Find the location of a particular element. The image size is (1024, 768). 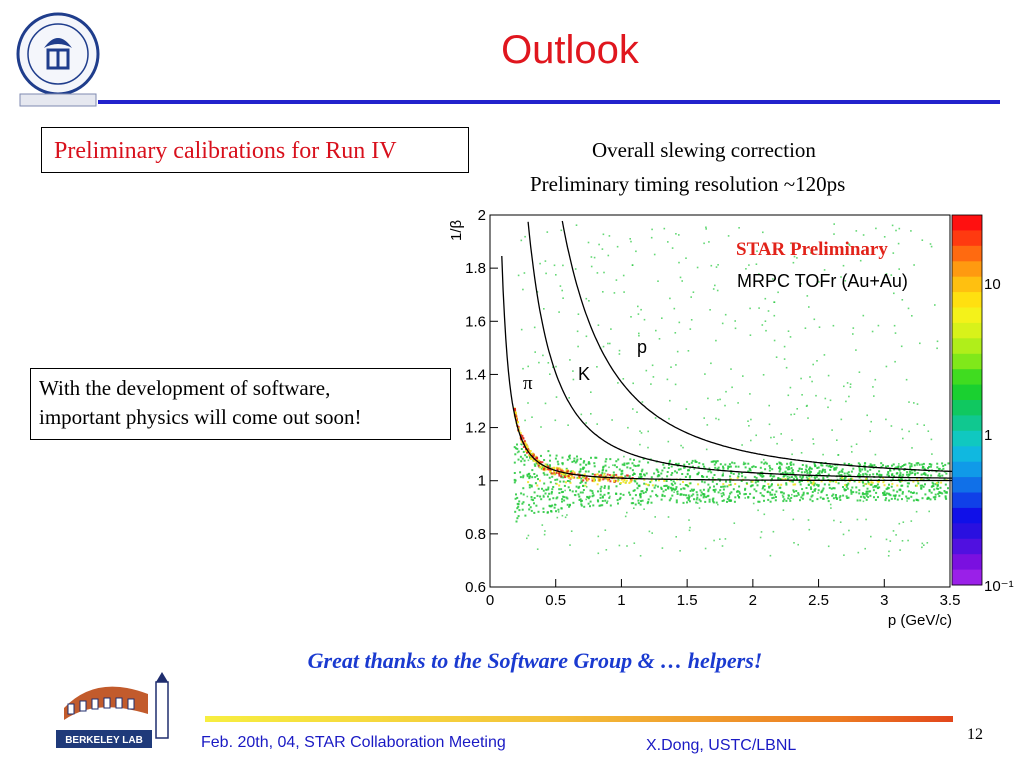

series-label-pion: π is located at coordinates (528, 383).